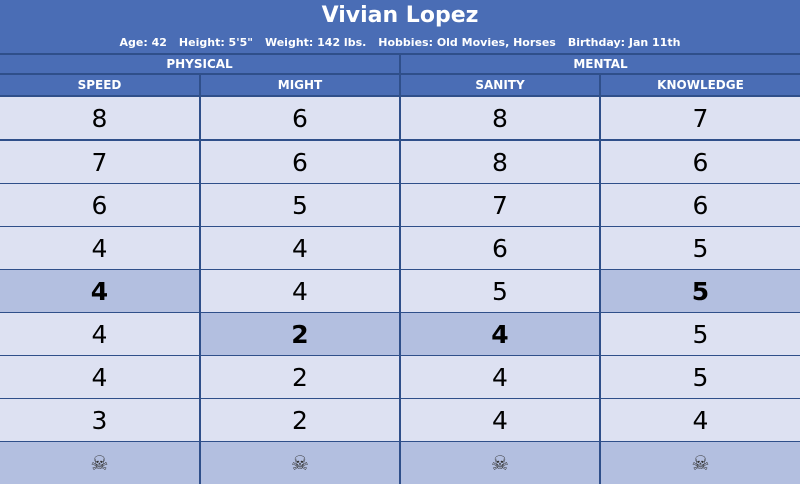 The width and height of the screenshot is (800, 484). I want to click on knowledge-column-header: KNOWLEDGE, so click(700, 85).